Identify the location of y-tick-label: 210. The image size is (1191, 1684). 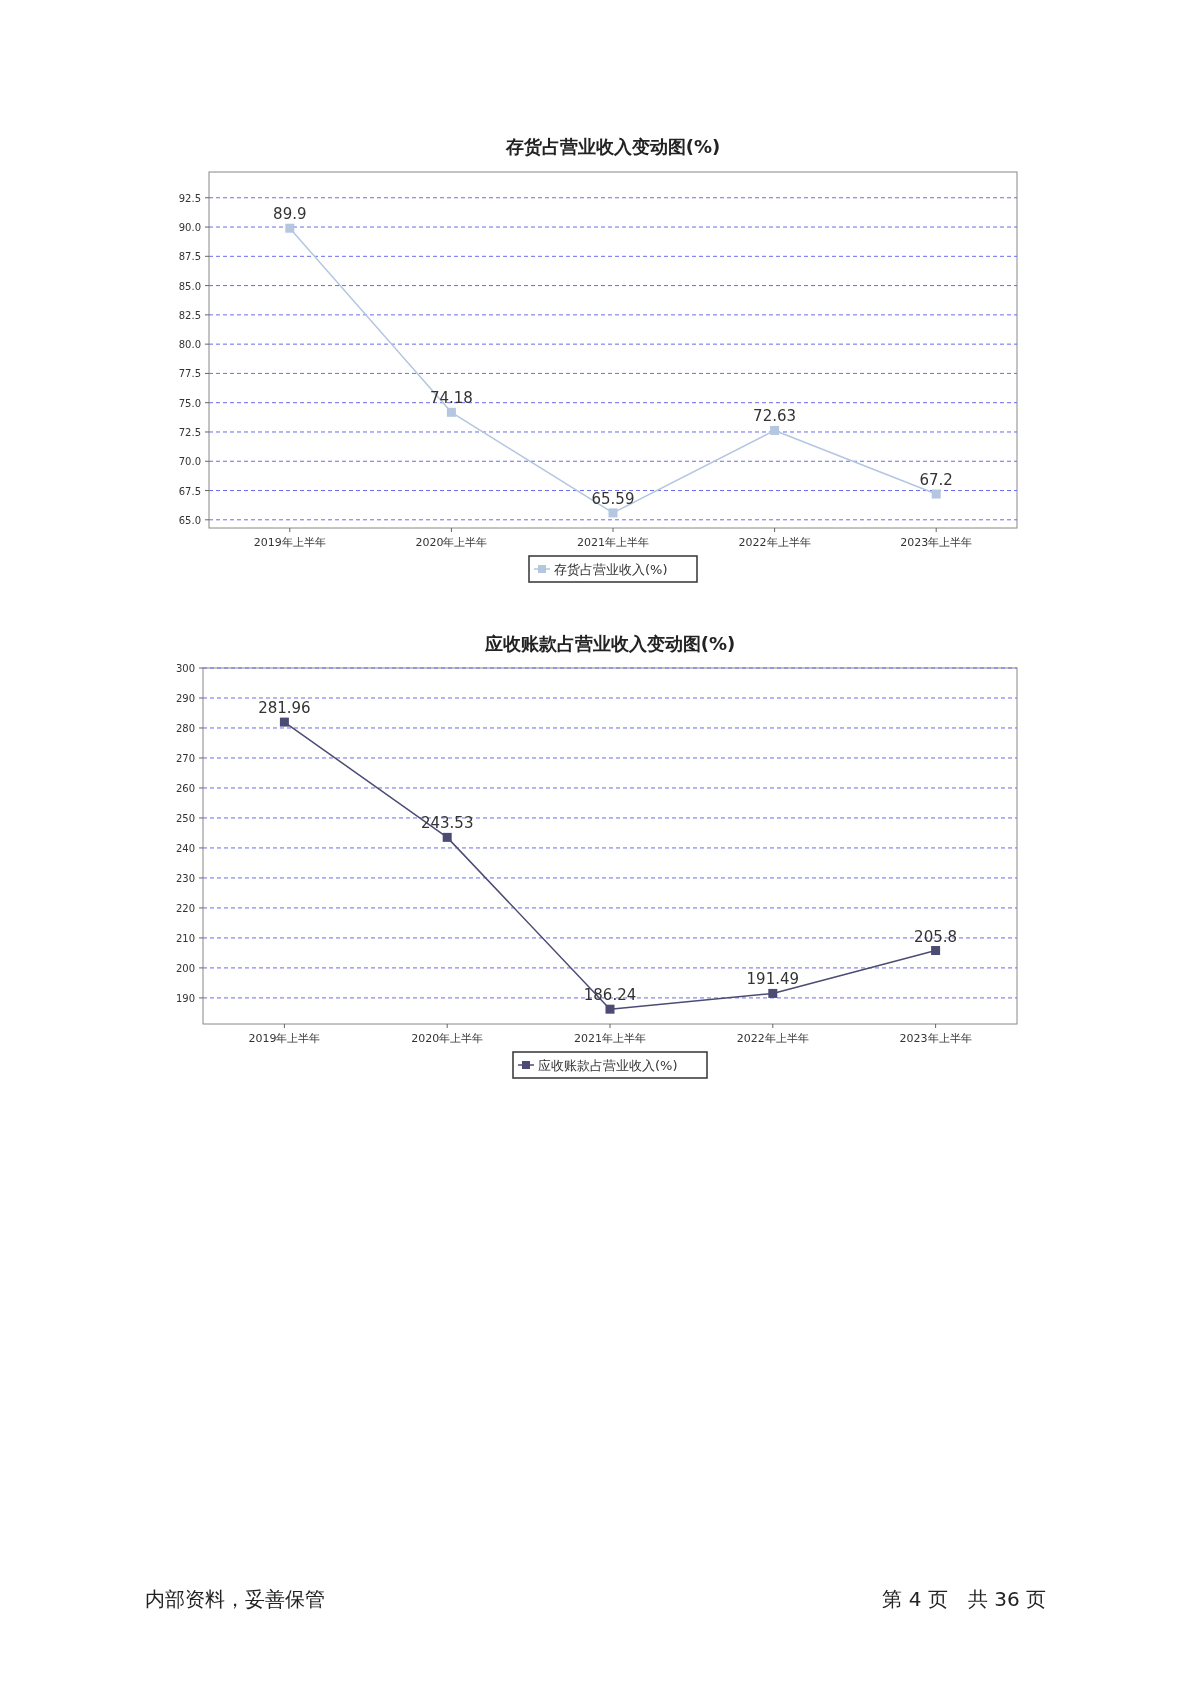
(185, 938).